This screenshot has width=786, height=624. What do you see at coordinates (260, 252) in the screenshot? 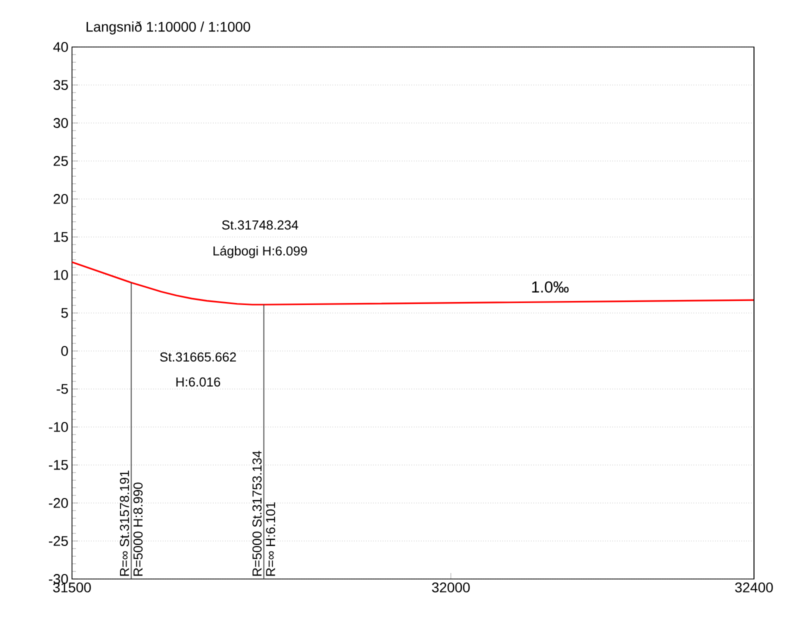
I see `annotation: Lágbogi H:6.099` at bounding box center [260, 252].